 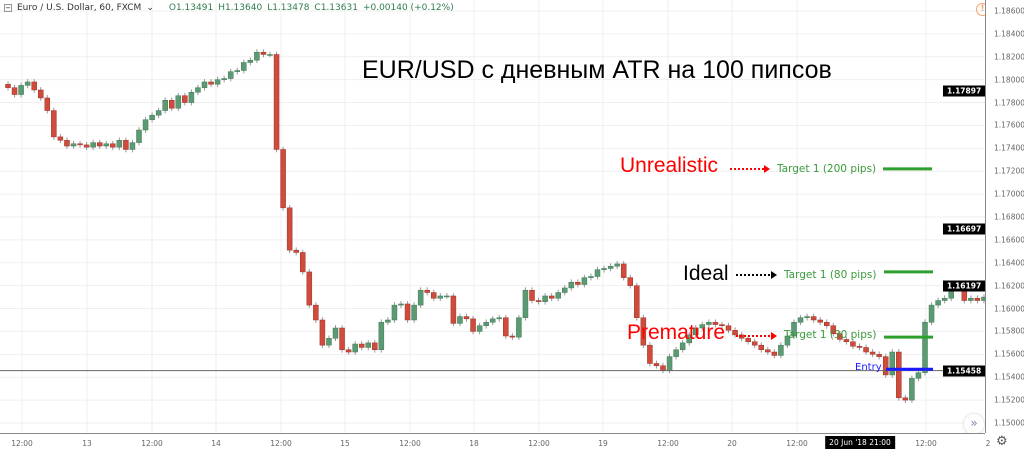 I want to click on collapse-icon: −, so click(x=8, y=8).